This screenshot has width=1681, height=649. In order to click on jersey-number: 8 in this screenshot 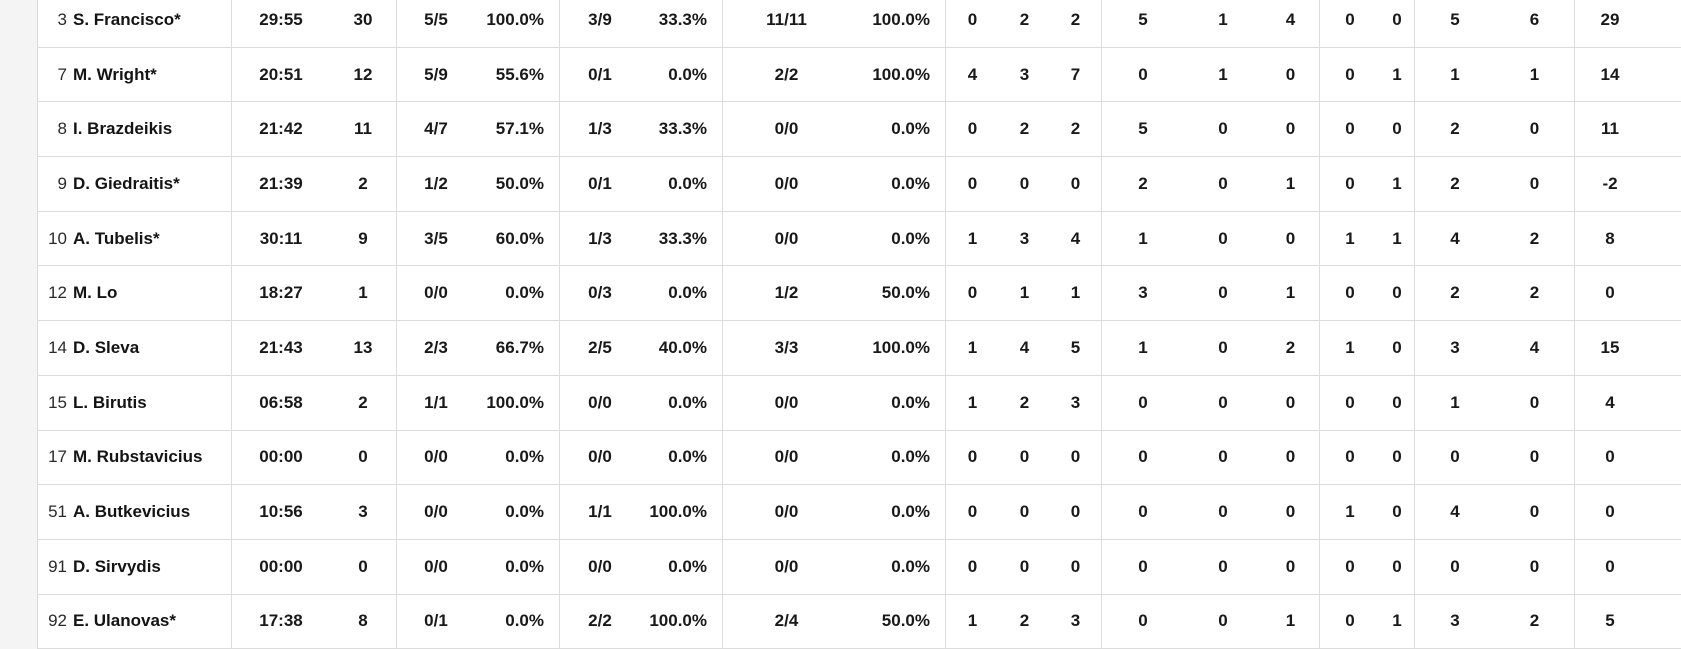, I will do `click(62, 129)`.